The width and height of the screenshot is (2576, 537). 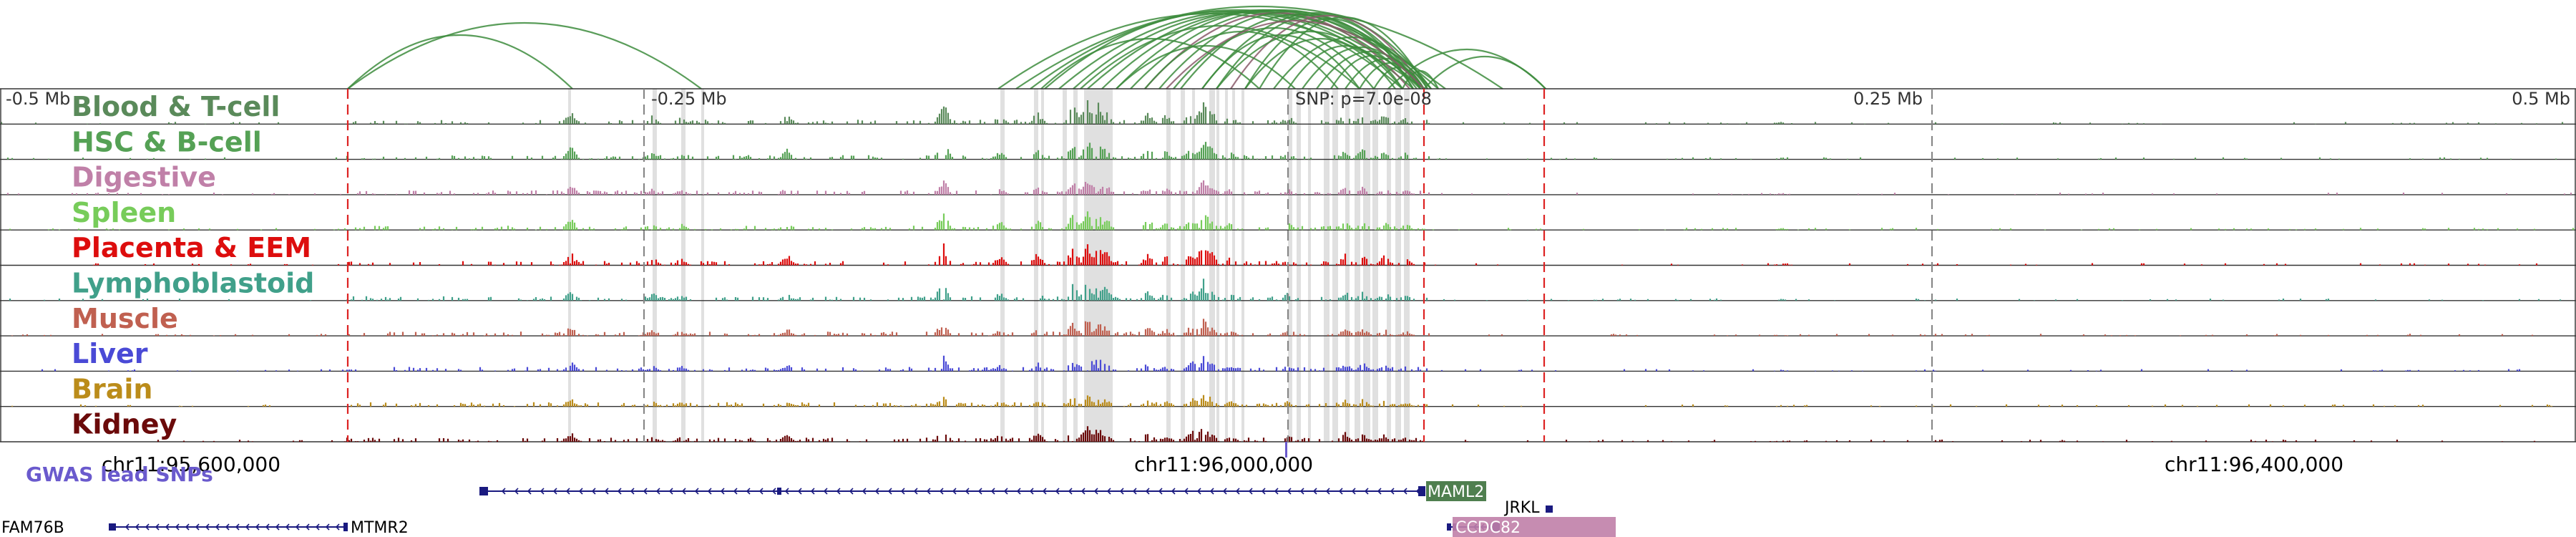 I want to click on gene-label: MAML2, so click(x=1456, y=492).